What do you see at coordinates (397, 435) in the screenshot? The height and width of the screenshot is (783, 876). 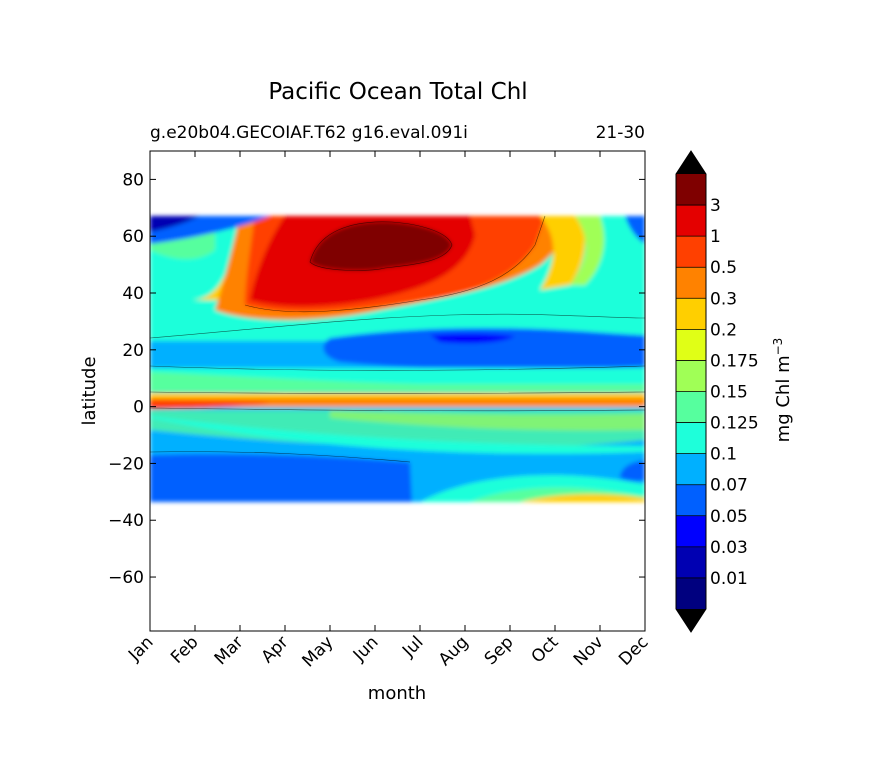 I see `region-eq-turquoise-south` at bounding box center [397, 435].